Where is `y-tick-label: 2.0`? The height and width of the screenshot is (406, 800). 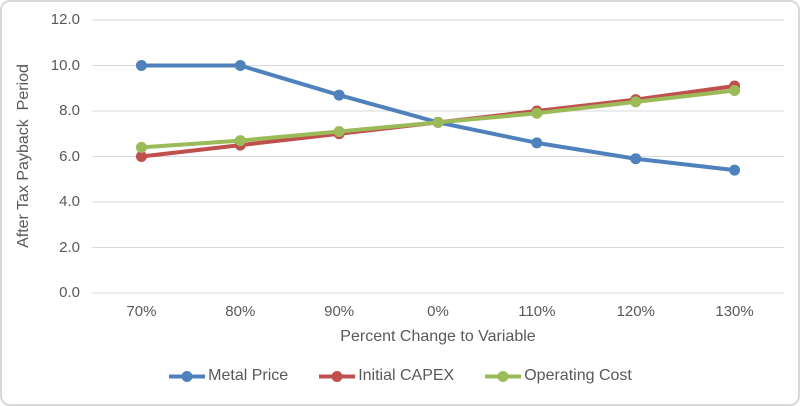 y-tick-label: 2.0 is located at coordinates (69, 247).